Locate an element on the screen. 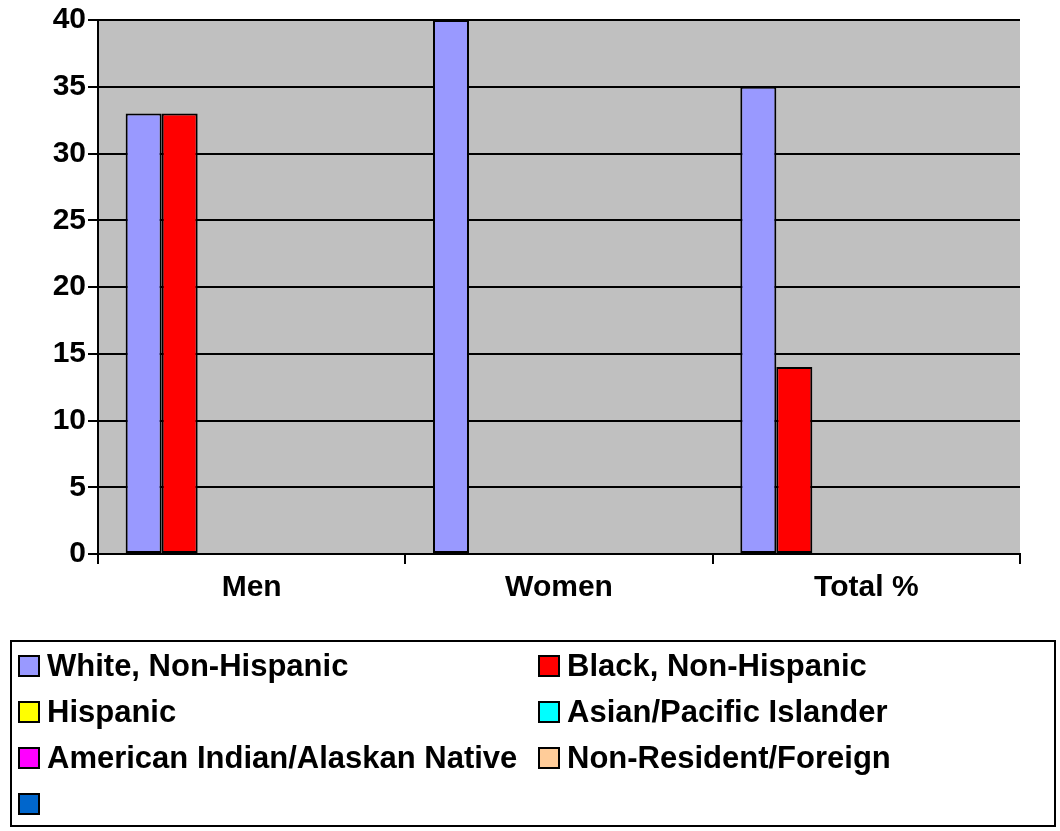 This screenshot has height=831, width=1060. y-tick-label: 20 is located at coordinates (69, 285).